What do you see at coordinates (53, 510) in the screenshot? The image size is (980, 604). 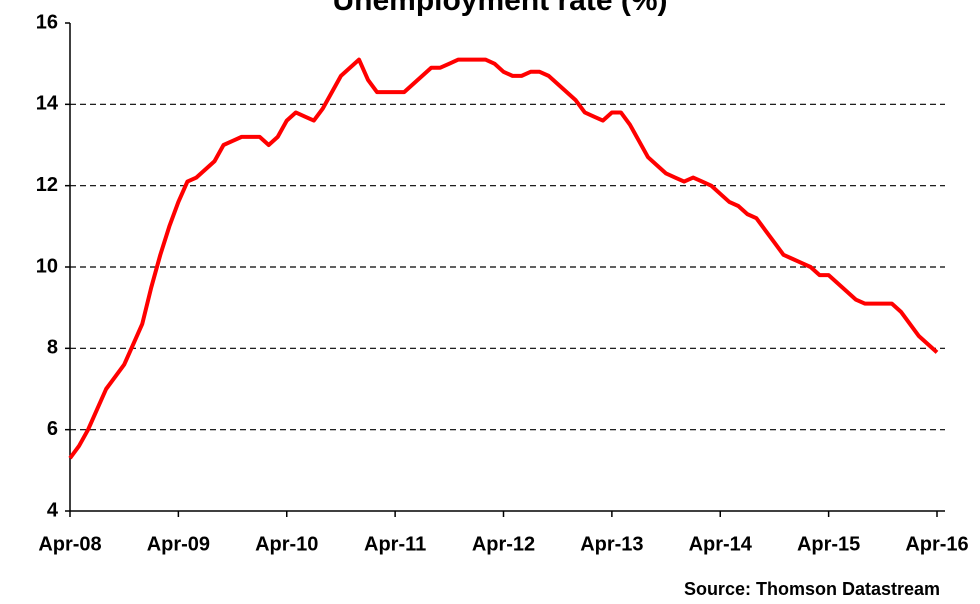 I see `y-tick-label: 4` at bounding box center [53, 510].